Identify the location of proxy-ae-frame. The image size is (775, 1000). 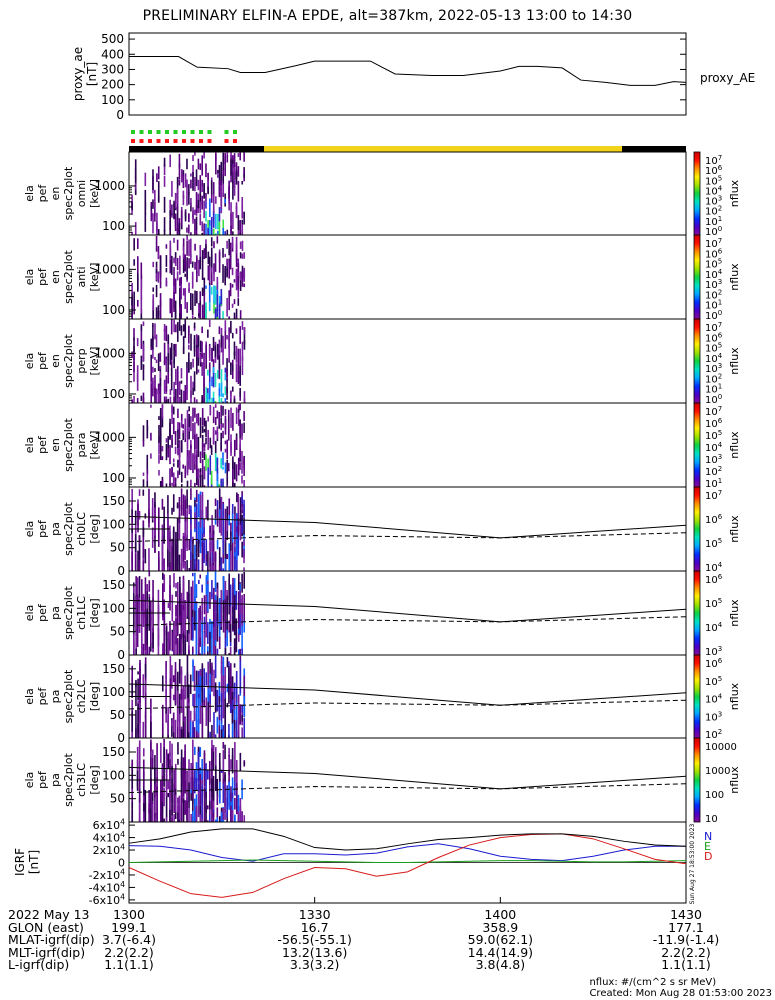
(407, 74).